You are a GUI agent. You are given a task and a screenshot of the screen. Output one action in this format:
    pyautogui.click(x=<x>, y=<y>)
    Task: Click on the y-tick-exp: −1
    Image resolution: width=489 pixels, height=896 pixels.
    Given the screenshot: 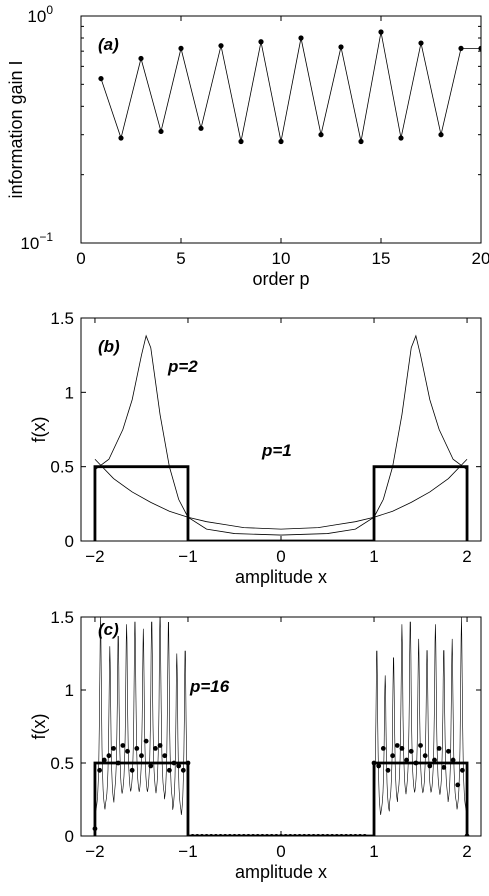 What is the action you would take?
    pyautogui.click(x=46, y=237)
    